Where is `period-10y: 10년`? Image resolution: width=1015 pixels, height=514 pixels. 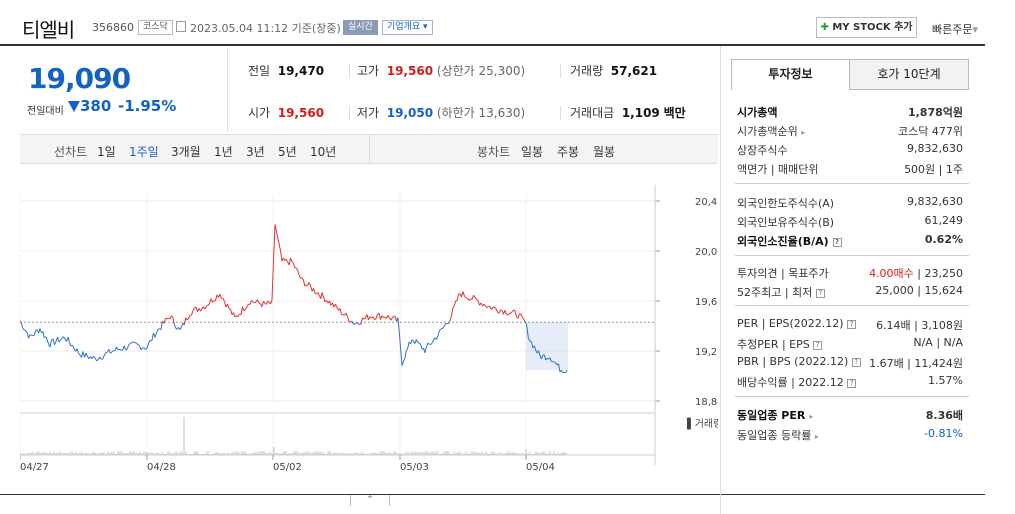
period-10y: 10년 is located at coordinates (323, 152).